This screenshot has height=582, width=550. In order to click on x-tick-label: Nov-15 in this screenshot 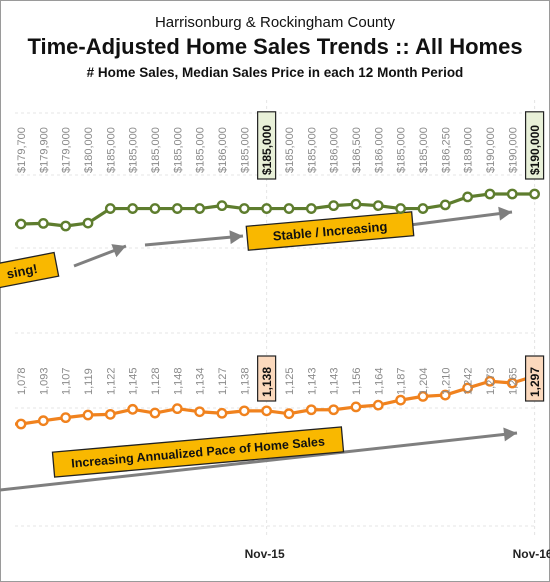, I will do `click(265, 554)`.